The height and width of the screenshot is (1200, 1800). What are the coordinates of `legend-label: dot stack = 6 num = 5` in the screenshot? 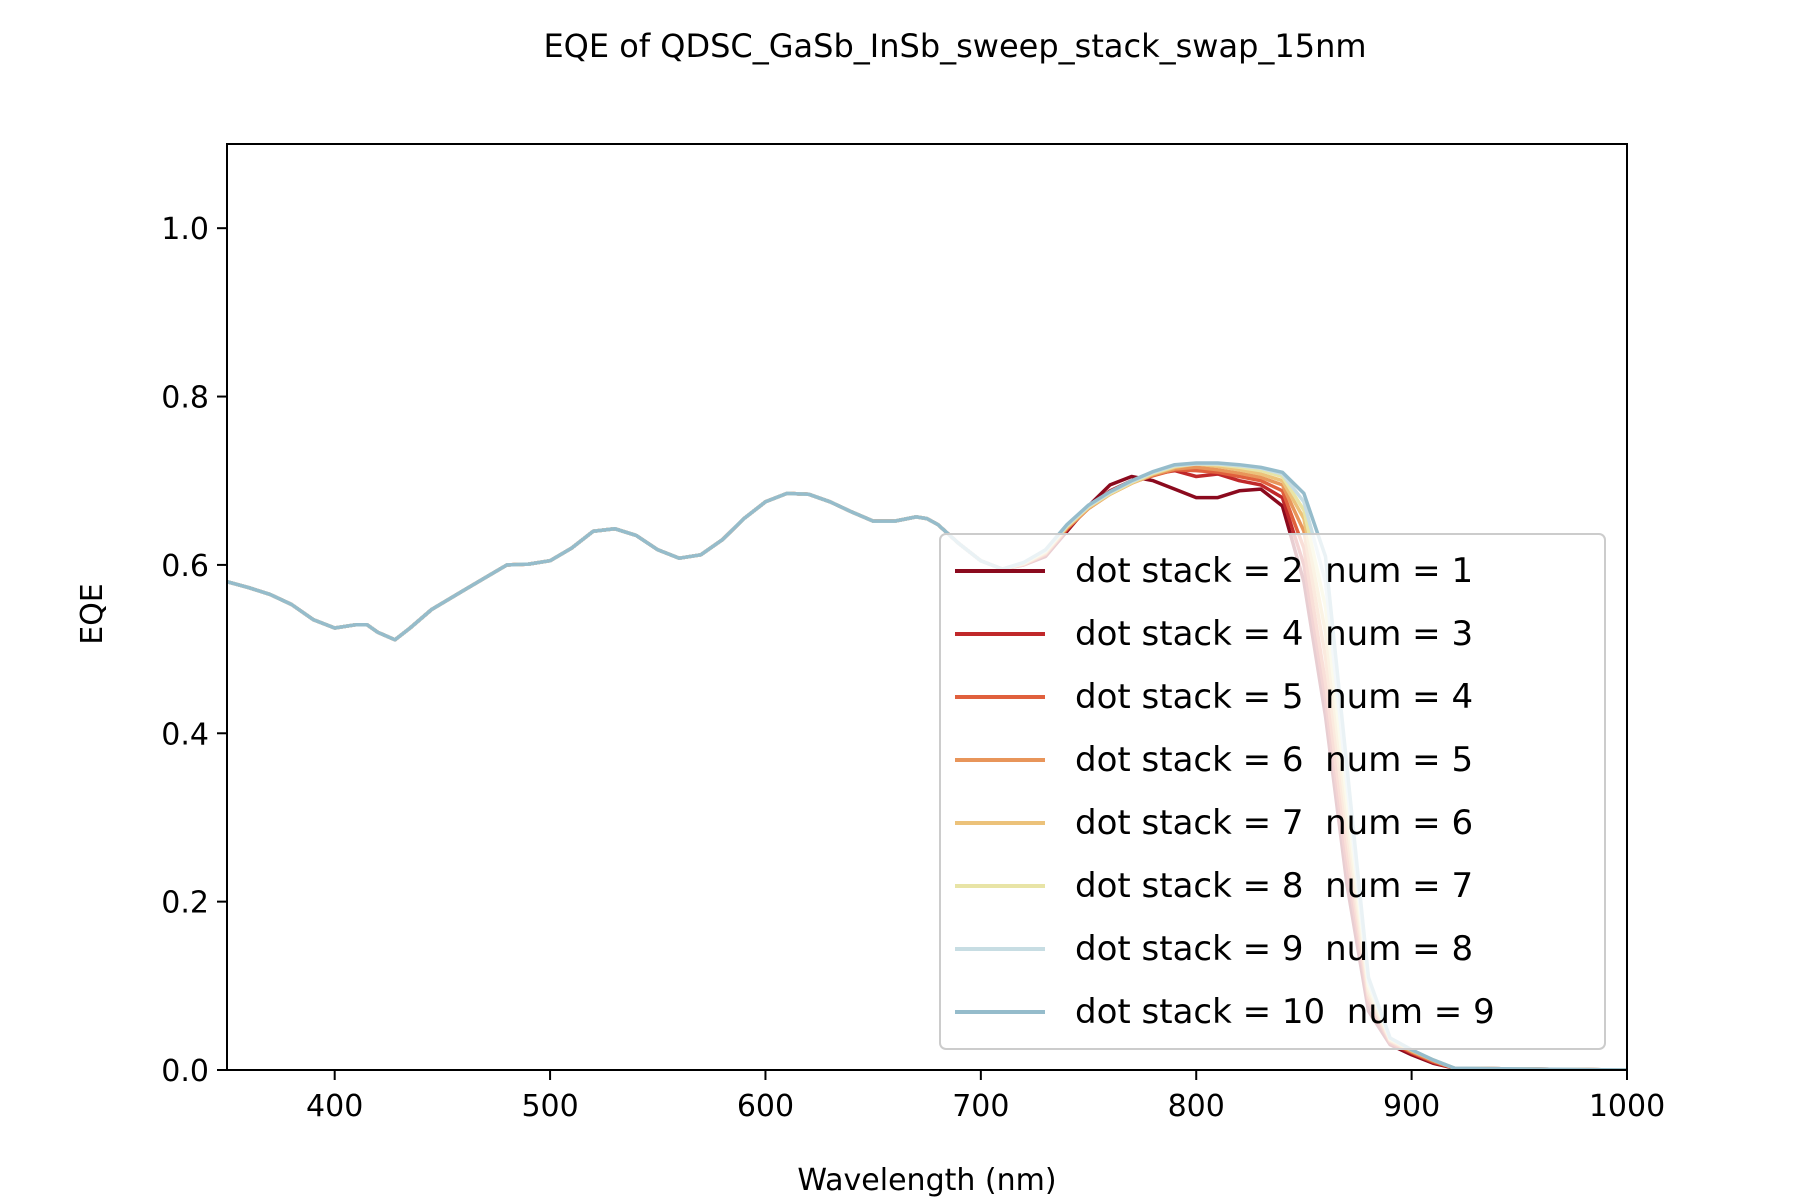 It's located at (1274, 760).